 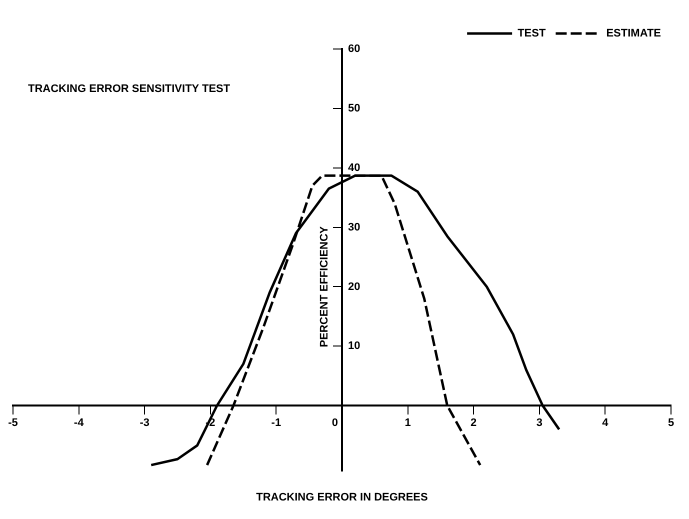 I want to click on x-tick-label: -1, so click(x=276, y=423).